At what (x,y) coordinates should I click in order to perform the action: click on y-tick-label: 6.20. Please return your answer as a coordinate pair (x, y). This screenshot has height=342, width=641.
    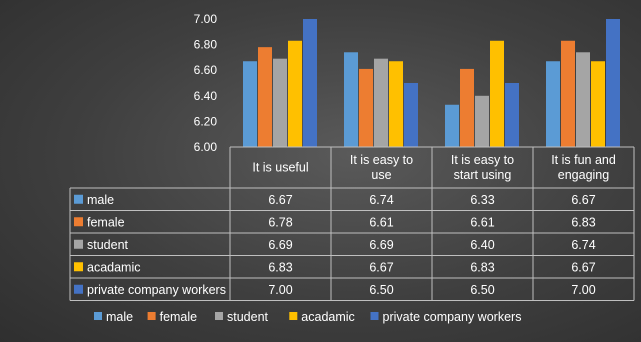
    Looking at the image, I should click on (206, 121).